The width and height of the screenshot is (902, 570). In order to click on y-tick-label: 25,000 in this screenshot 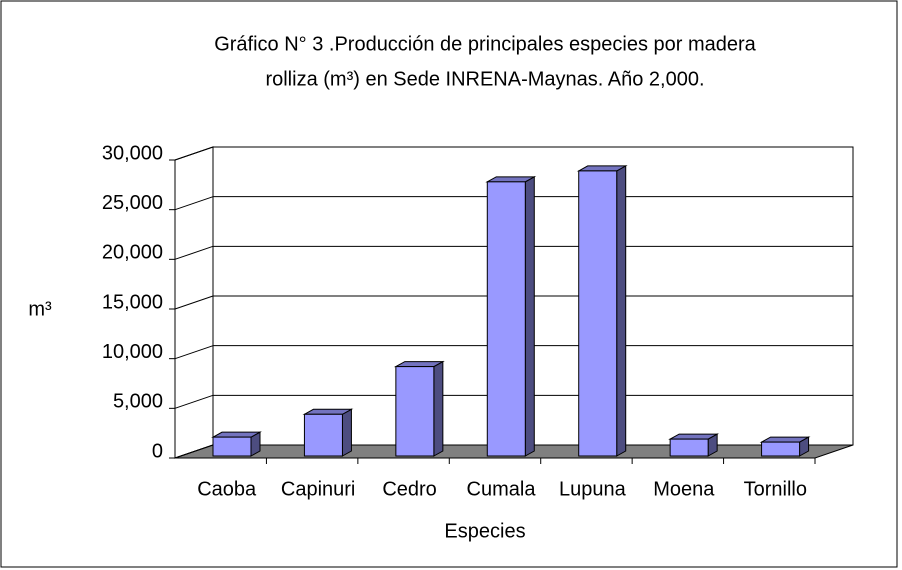, I will do `click(132, 203)`.